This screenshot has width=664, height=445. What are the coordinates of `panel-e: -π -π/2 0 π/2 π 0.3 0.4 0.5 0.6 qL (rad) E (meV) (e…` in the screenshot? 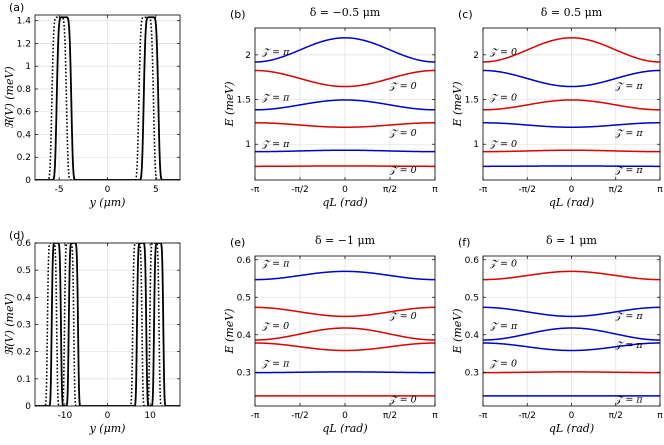 It's located at (330, 334).